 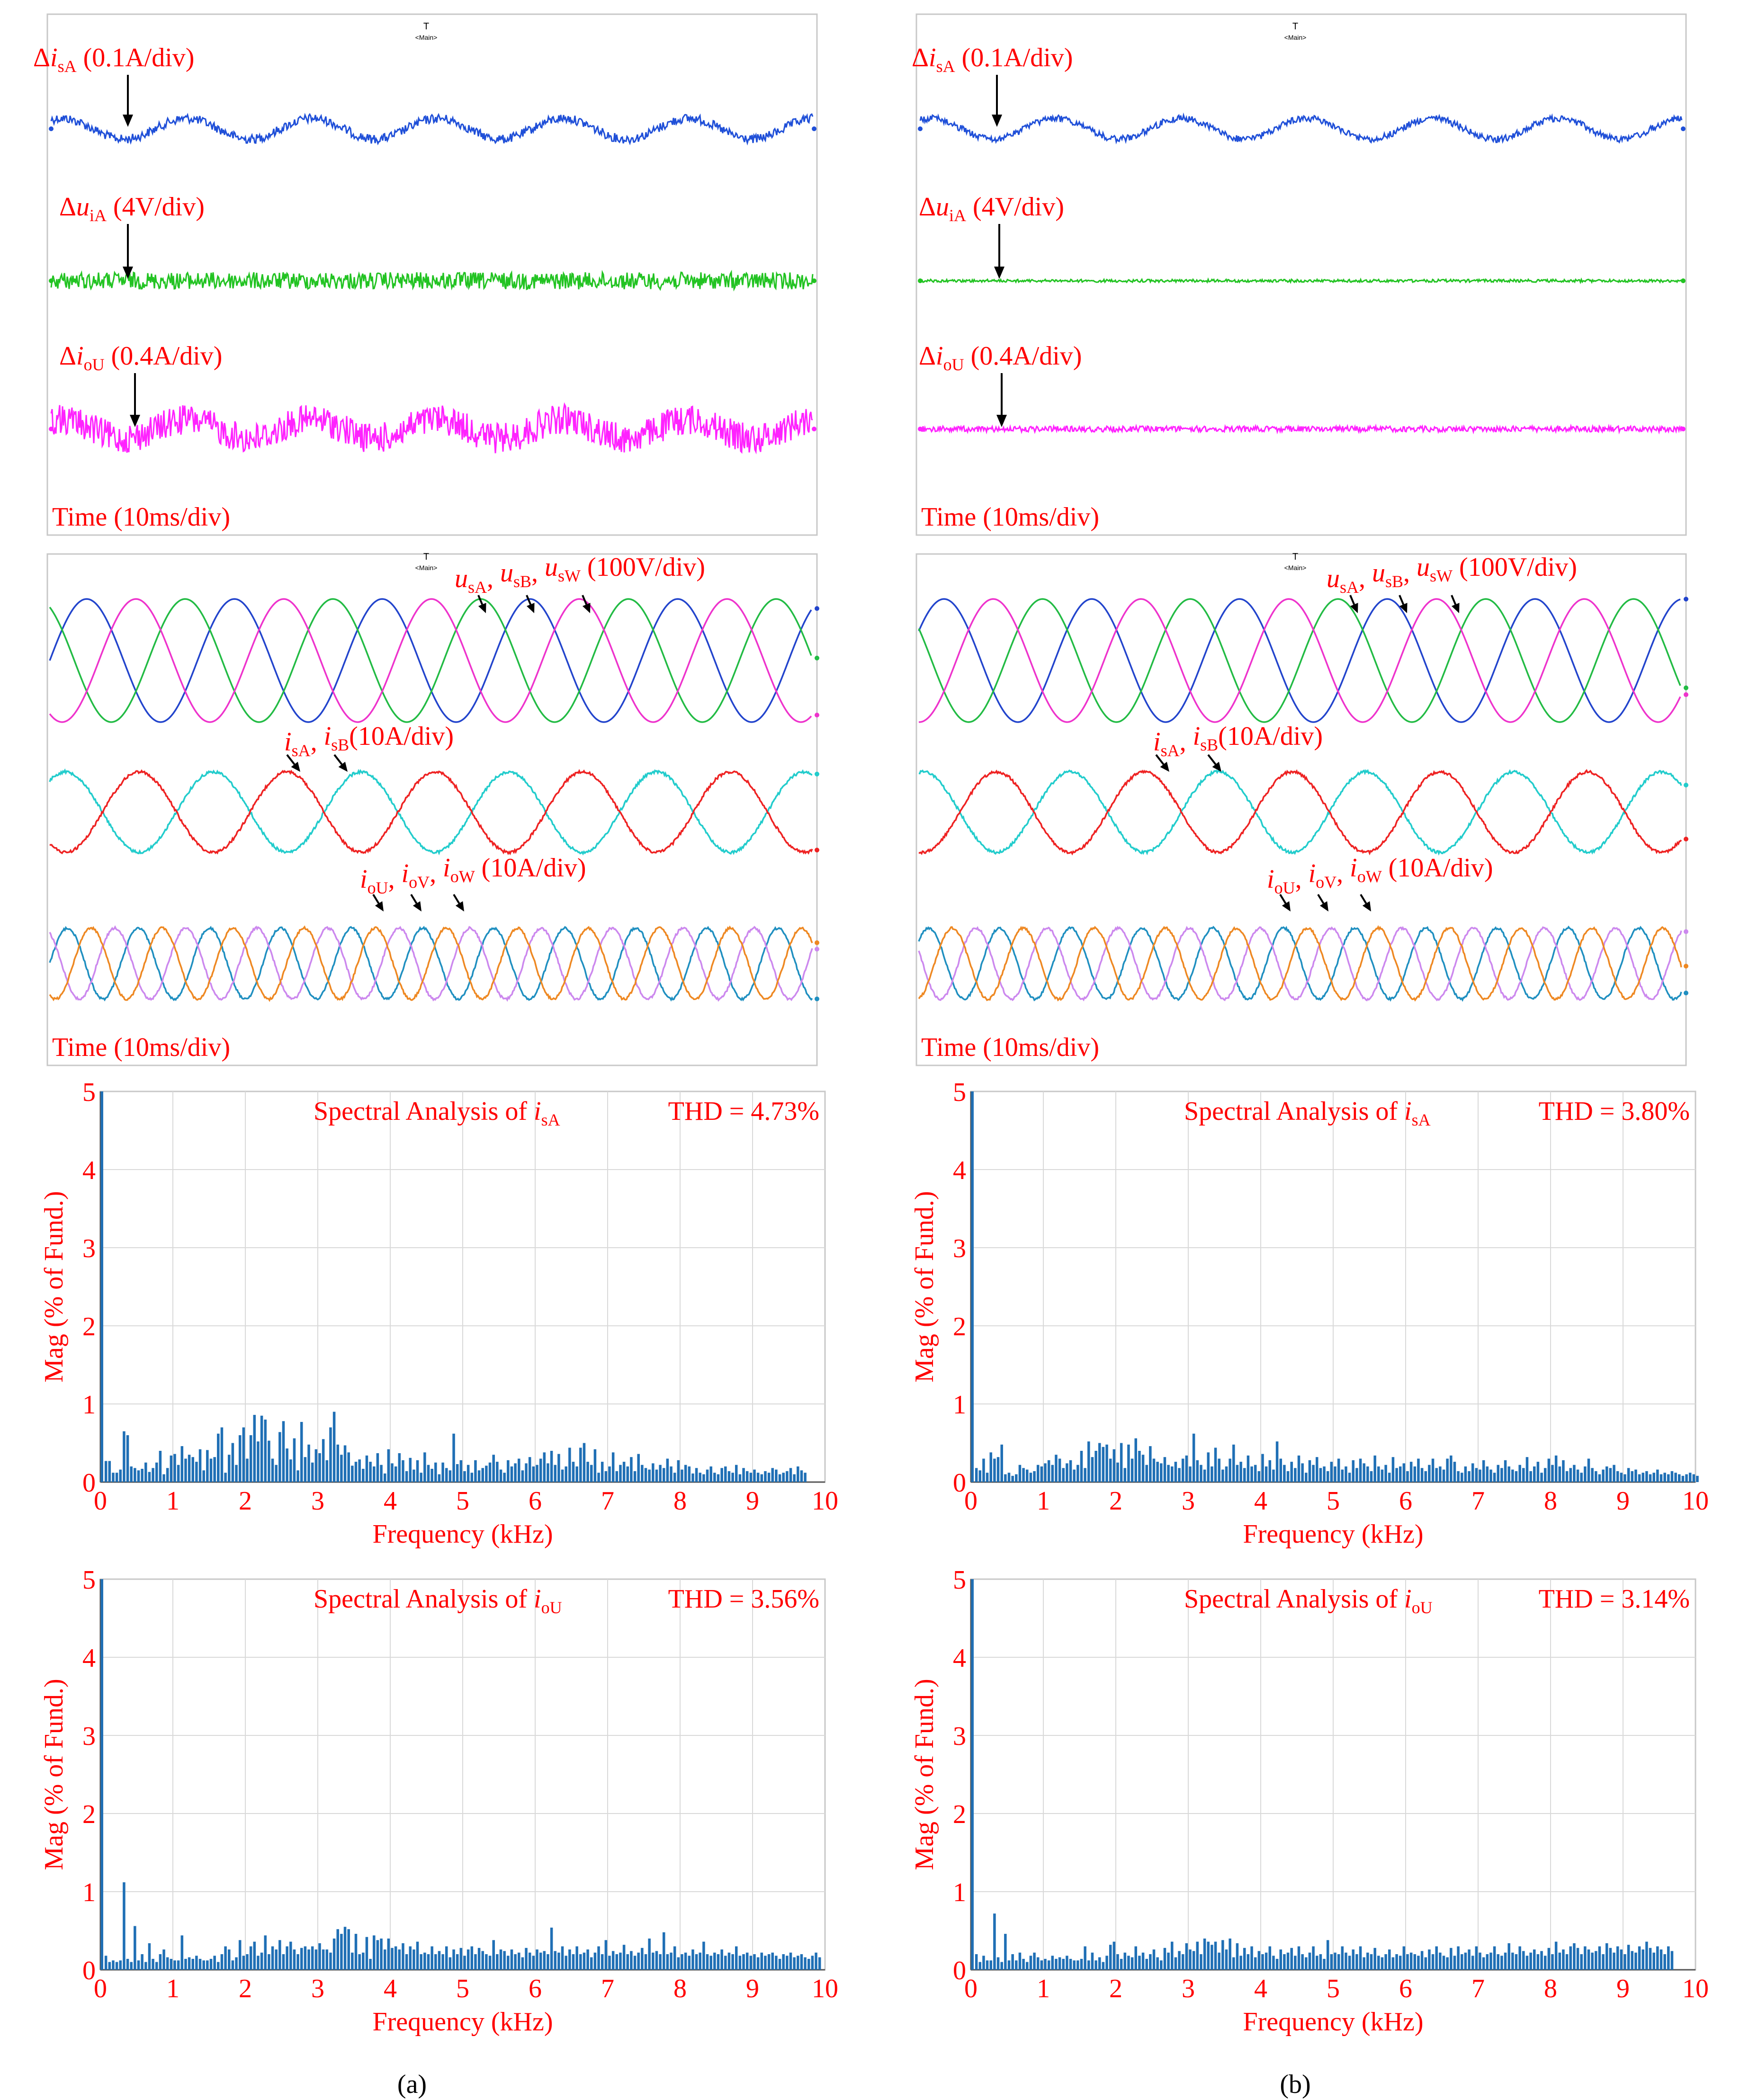 What do you see at coordinates (992, 208) in the screenshot?
I see `deviation-label_2: ΔuiA (4V/div)` at bounding box center [992, 208].